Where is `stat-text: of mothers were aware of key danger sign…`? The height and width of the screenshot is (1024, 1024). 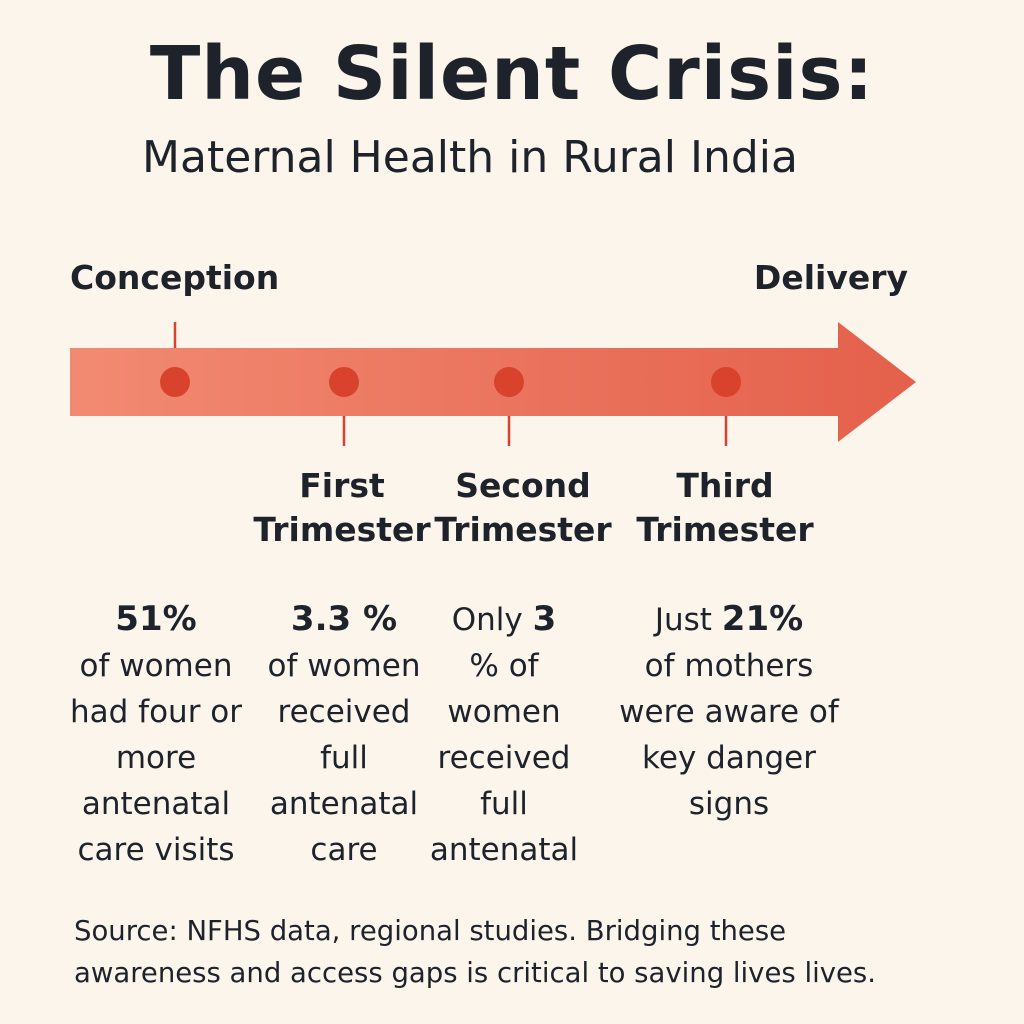
stat-text: of mothers were aware of key danger sign… is located at coordinates (729, 735).